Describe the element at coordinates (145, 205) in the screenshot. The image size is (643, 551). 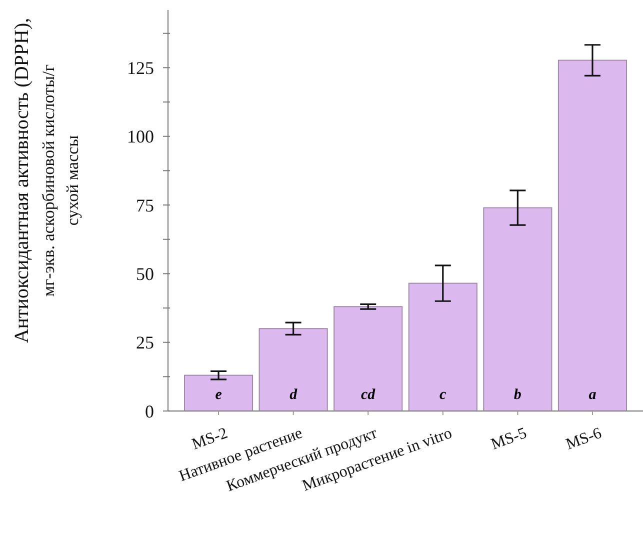
I see `y-tick-label: 75` at that location.